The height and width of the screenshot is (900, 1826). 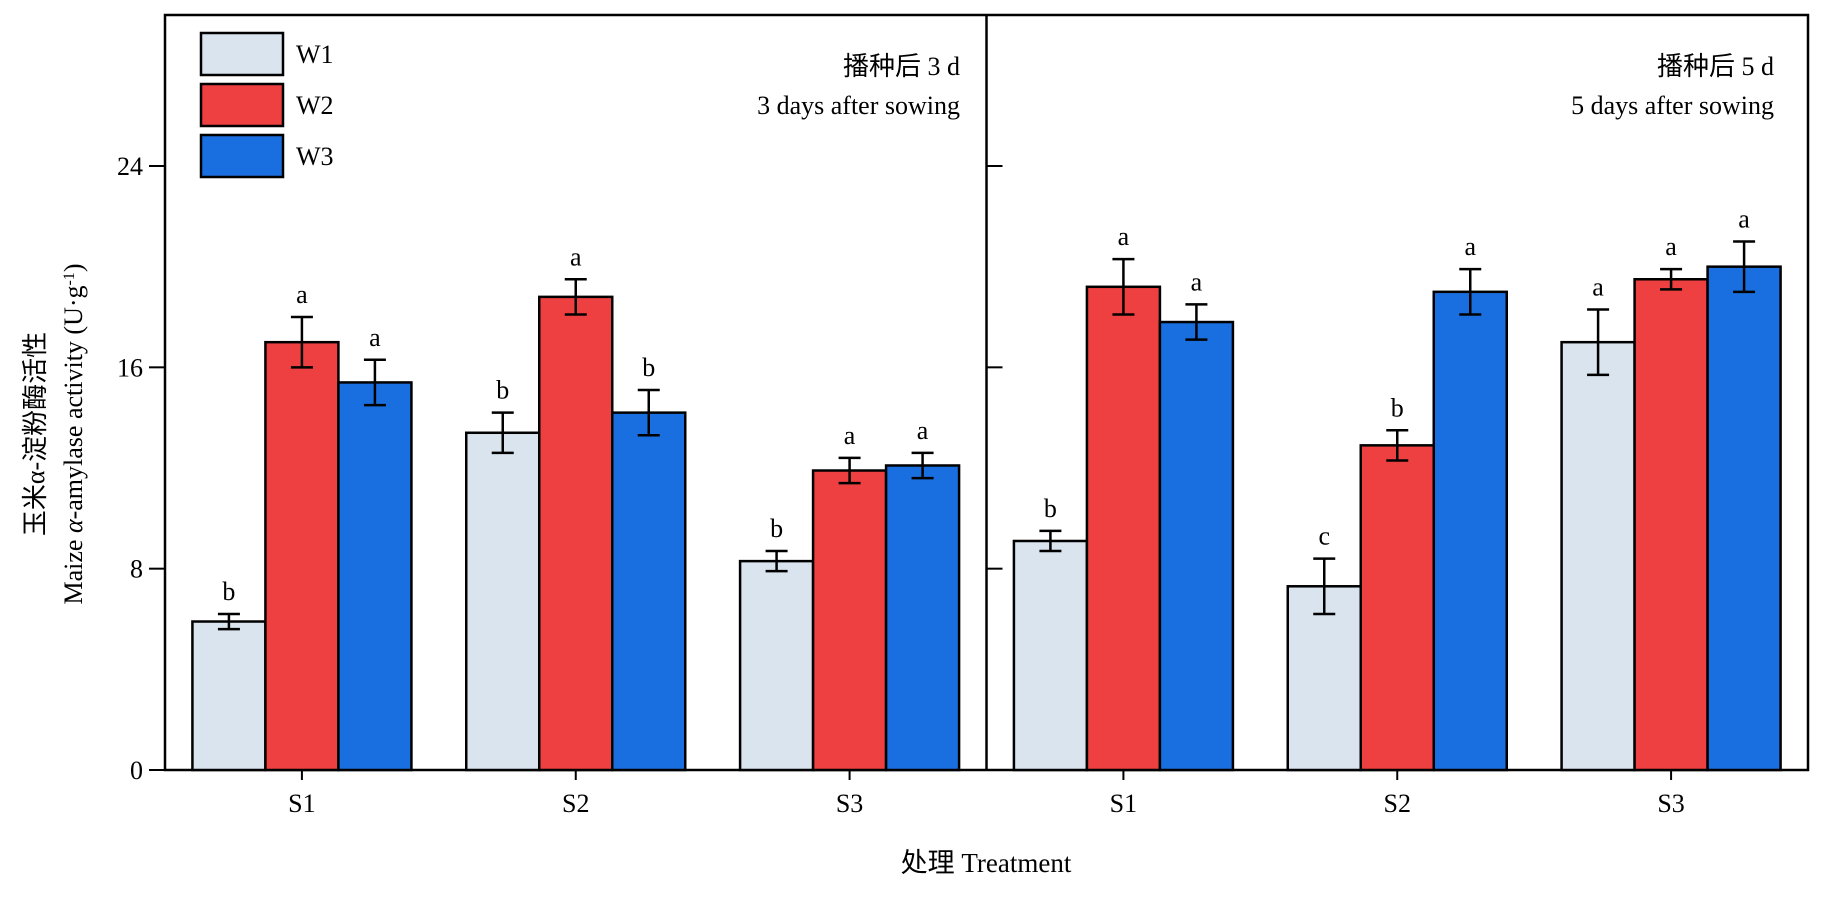 What do you see at coordinates (1324, 678) in the screenshot?
I see `bar-p2-S2-W1` at bounding box center [1324, 678].